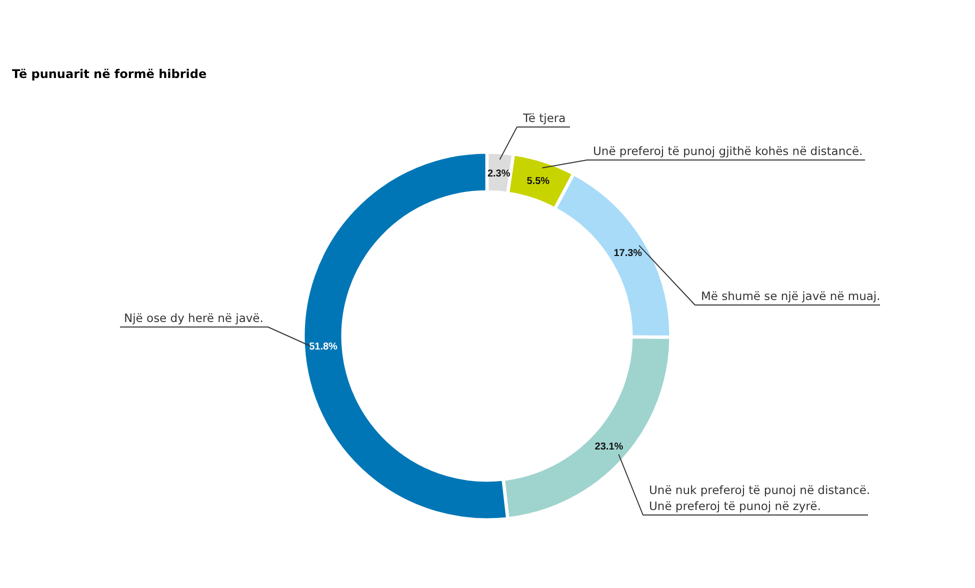 The width and height of the screenshot is (975, 588). I want to click on data-label: 2.3%, so click(498, 174).